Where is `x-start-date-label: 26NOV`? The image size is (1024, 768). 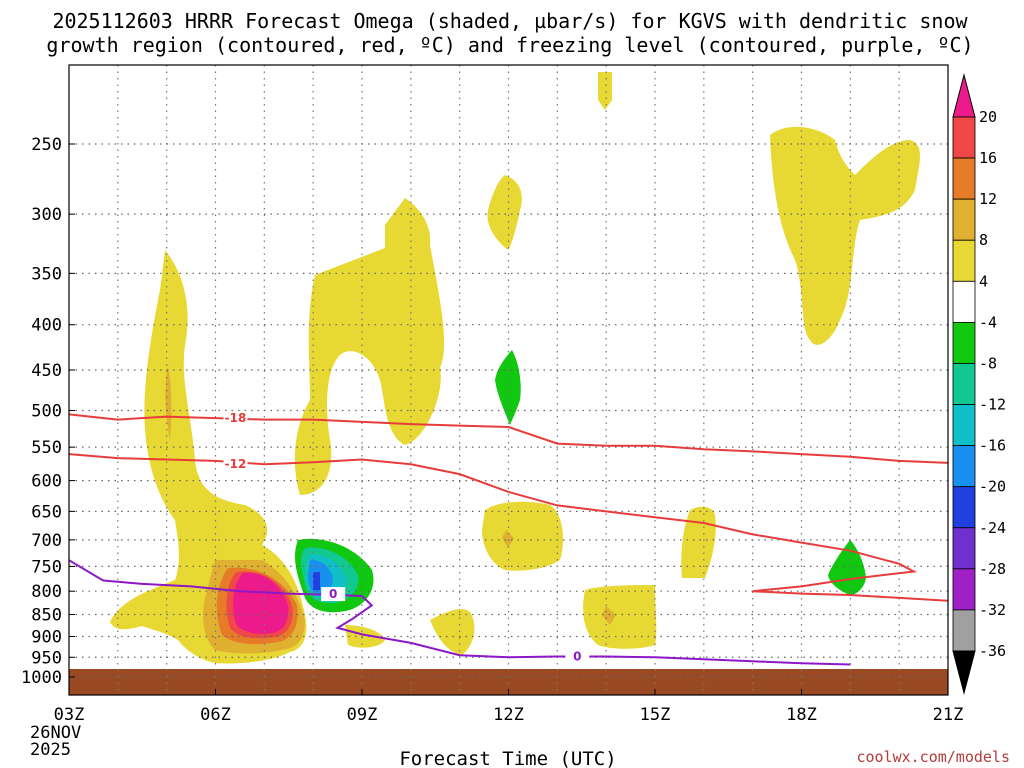 x-start-date-label: 26NOV is located at coordinates (55, 733).